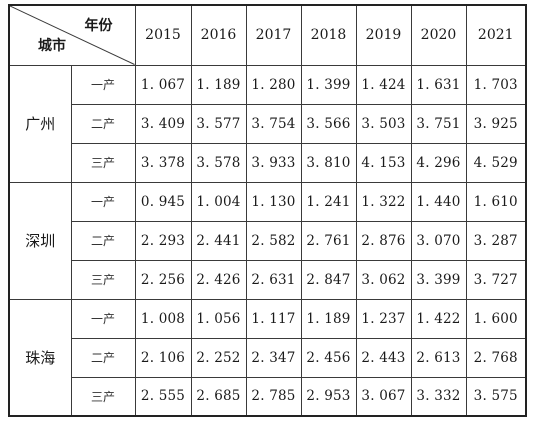  What do you see at coordinates (218, 201) in the screenshot?
I see `value-cell: 1. 004` at bounding box center [218, 201].